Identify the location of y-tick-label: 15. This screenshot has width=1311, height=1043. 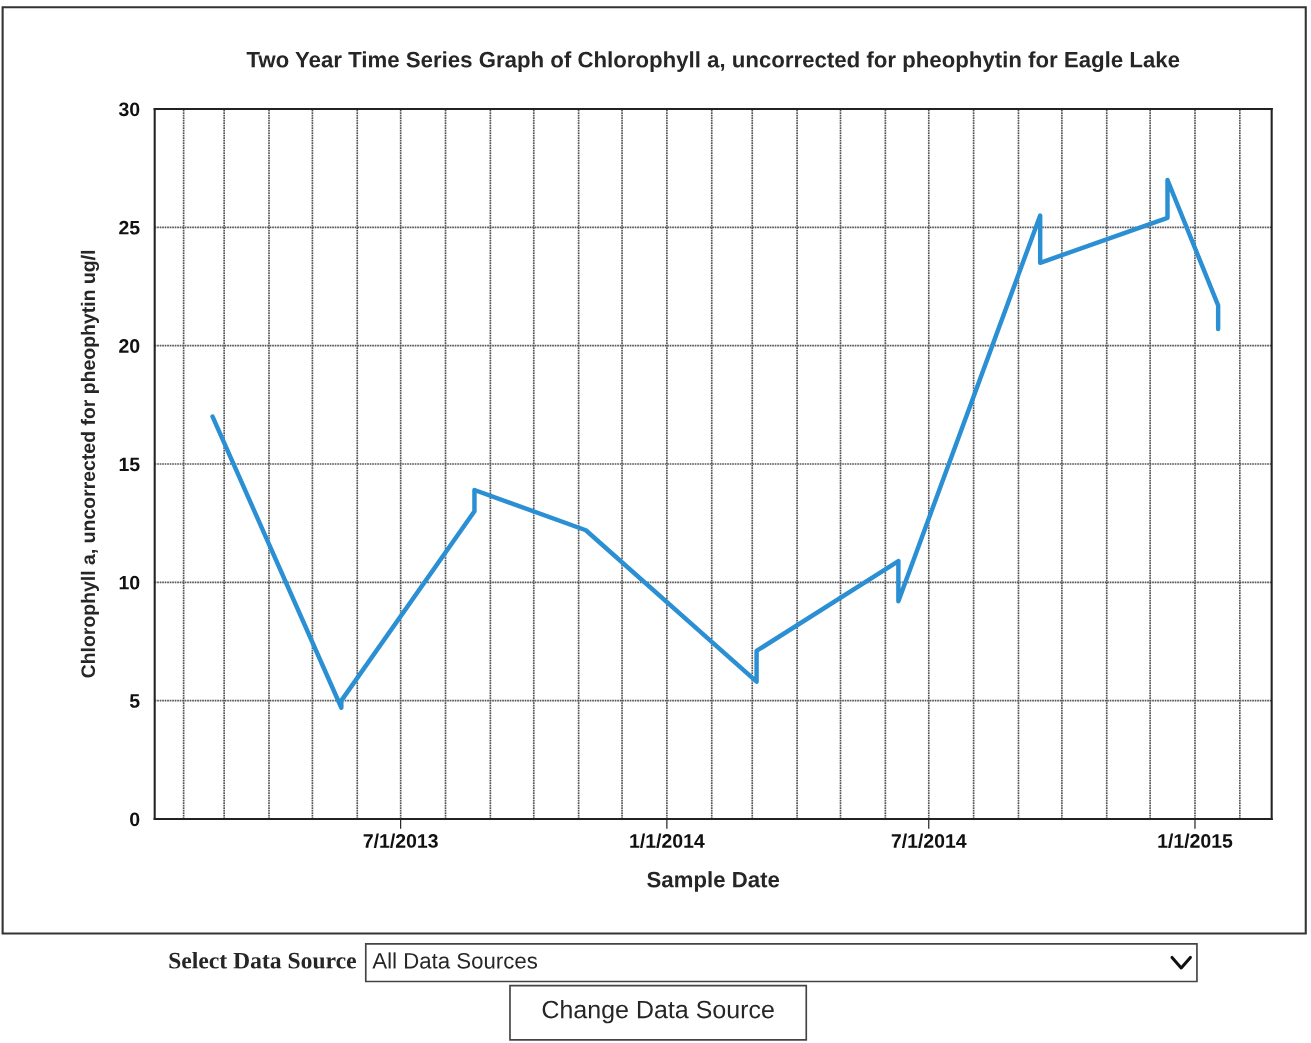
(129, 464).